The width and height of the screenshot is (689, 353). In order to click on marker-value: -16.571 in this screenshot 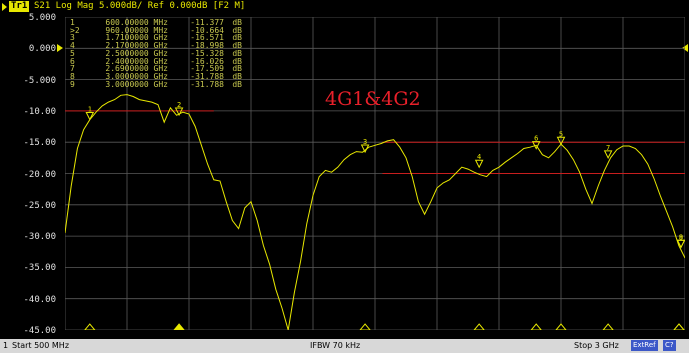, I will do `click(207, 38)`.